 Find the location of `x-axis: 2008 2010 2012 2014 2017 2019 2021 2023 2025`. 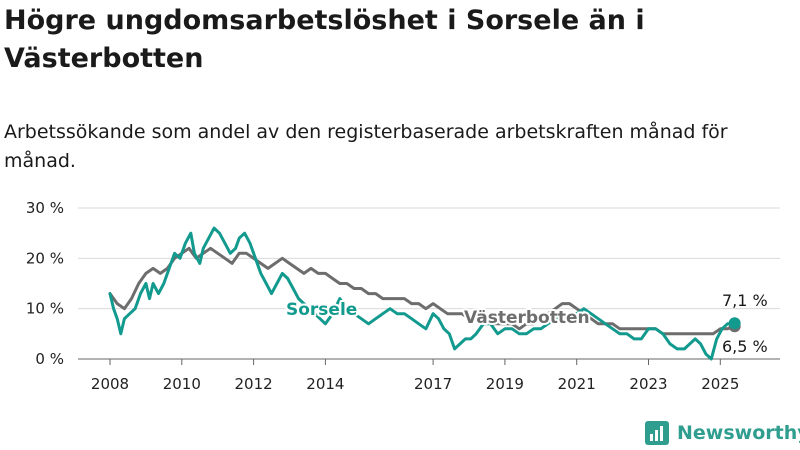

x-axis: 2008 2010 2012 2014 2017 2019 2021 2023 2025 is located at coordinates (429, 375).